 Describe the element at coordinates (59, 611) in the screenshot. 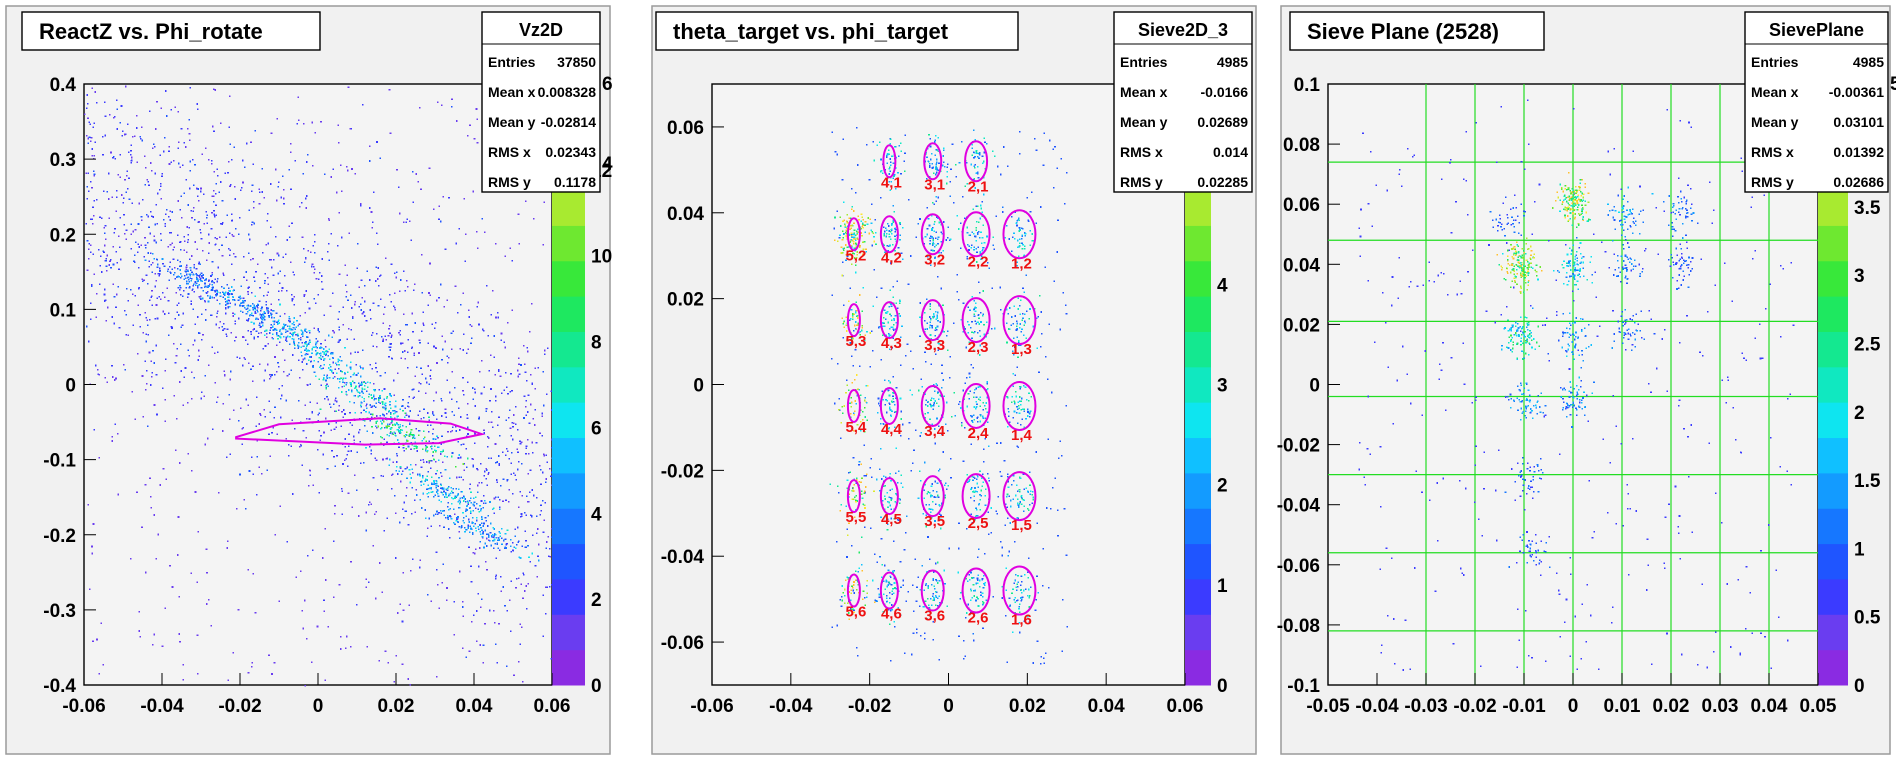

I see `y-tick-label: -0.3` at that location.